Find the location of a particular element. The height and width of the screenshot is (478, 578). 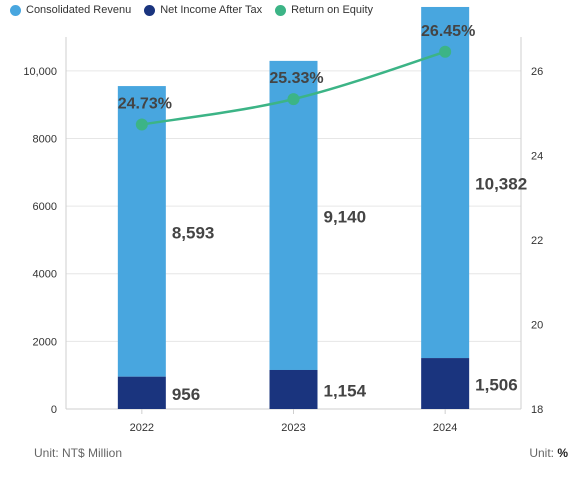

y-right-tick-label: 26 is located at coordinates (537, 72).